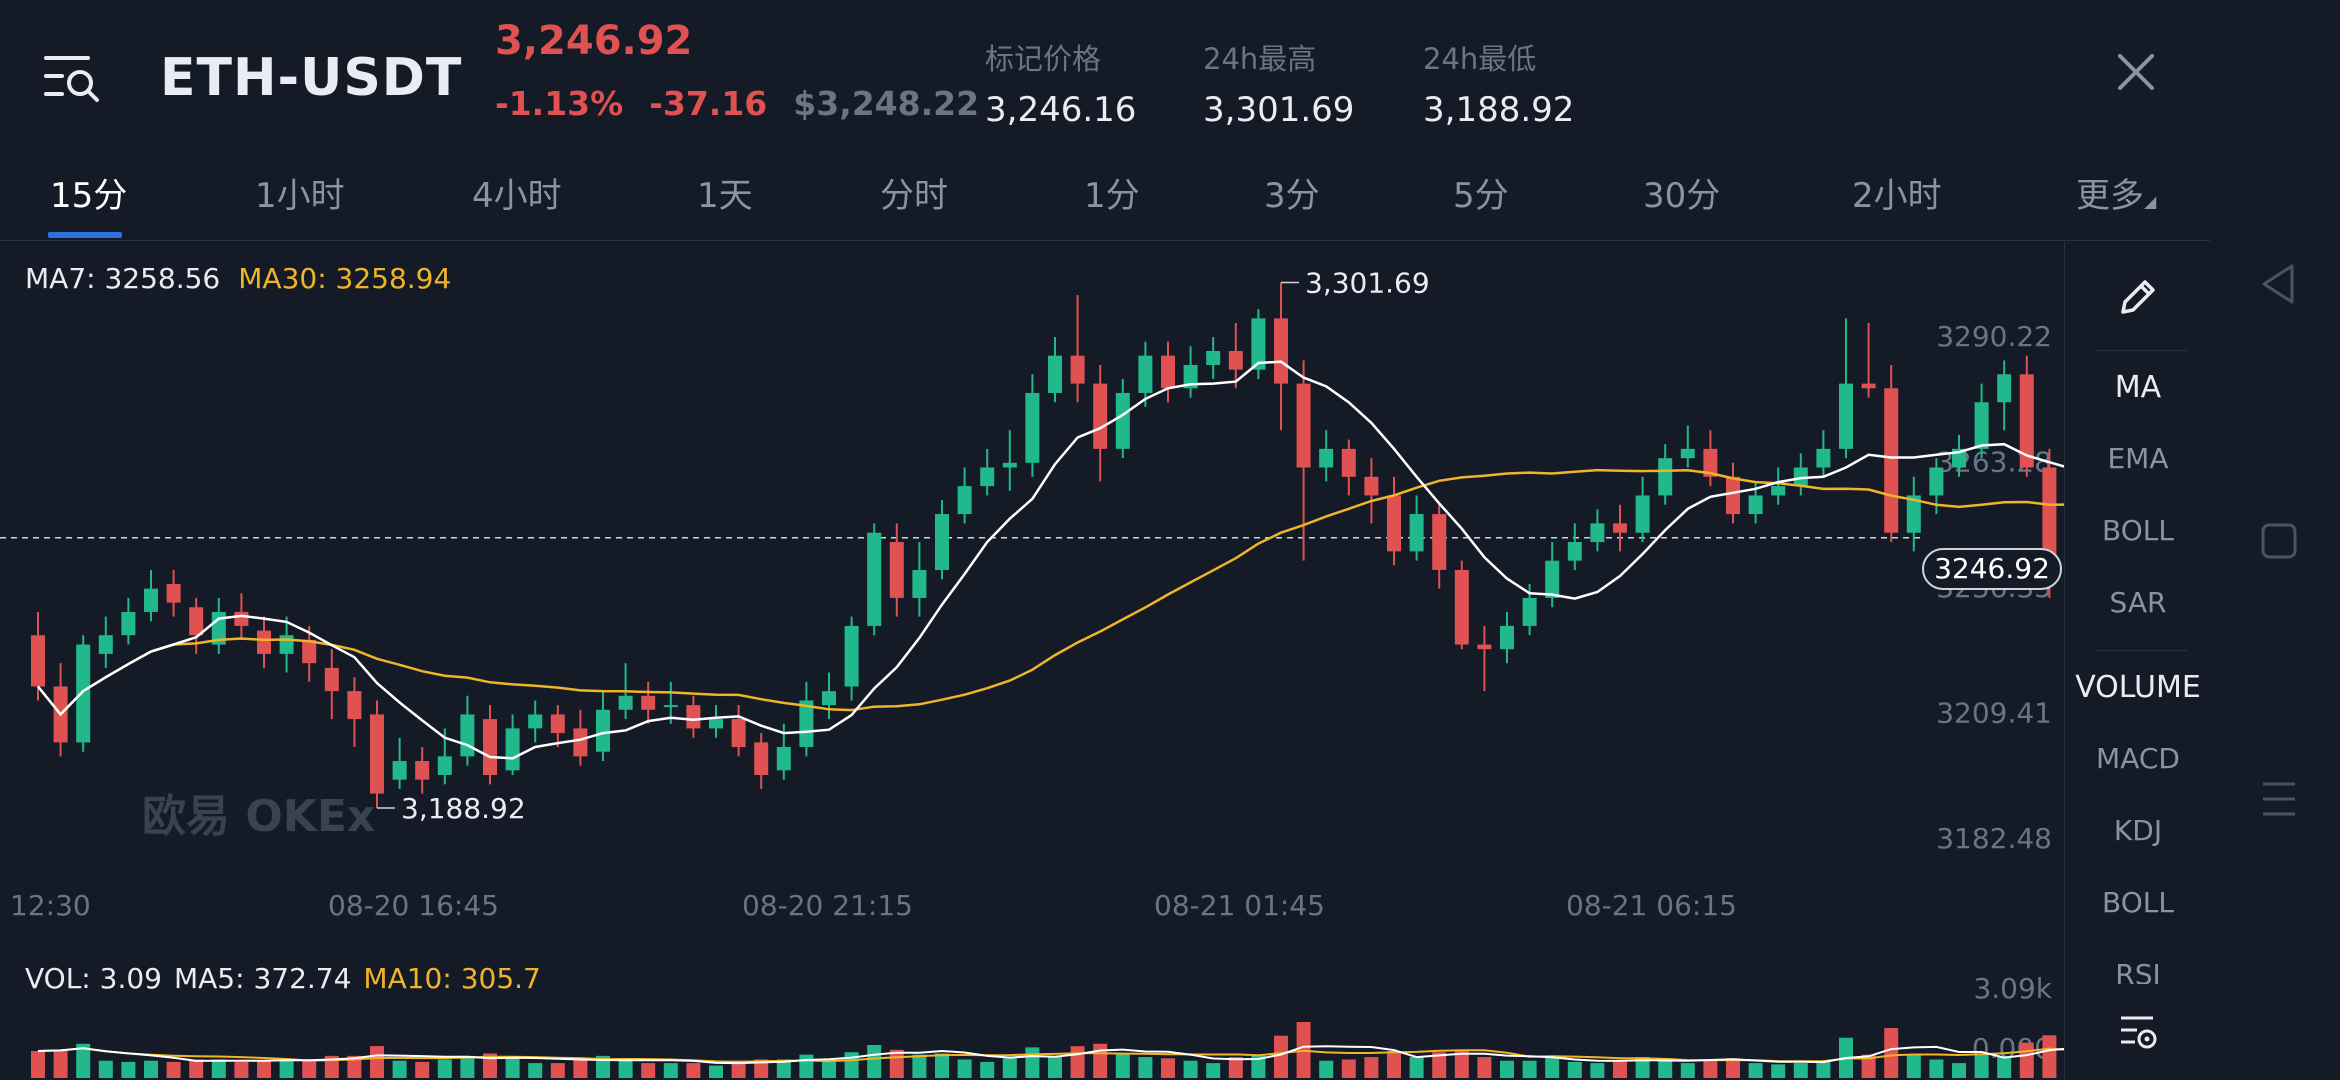  I want to click on indicator-boll: BOLL, so click(2138, 530).